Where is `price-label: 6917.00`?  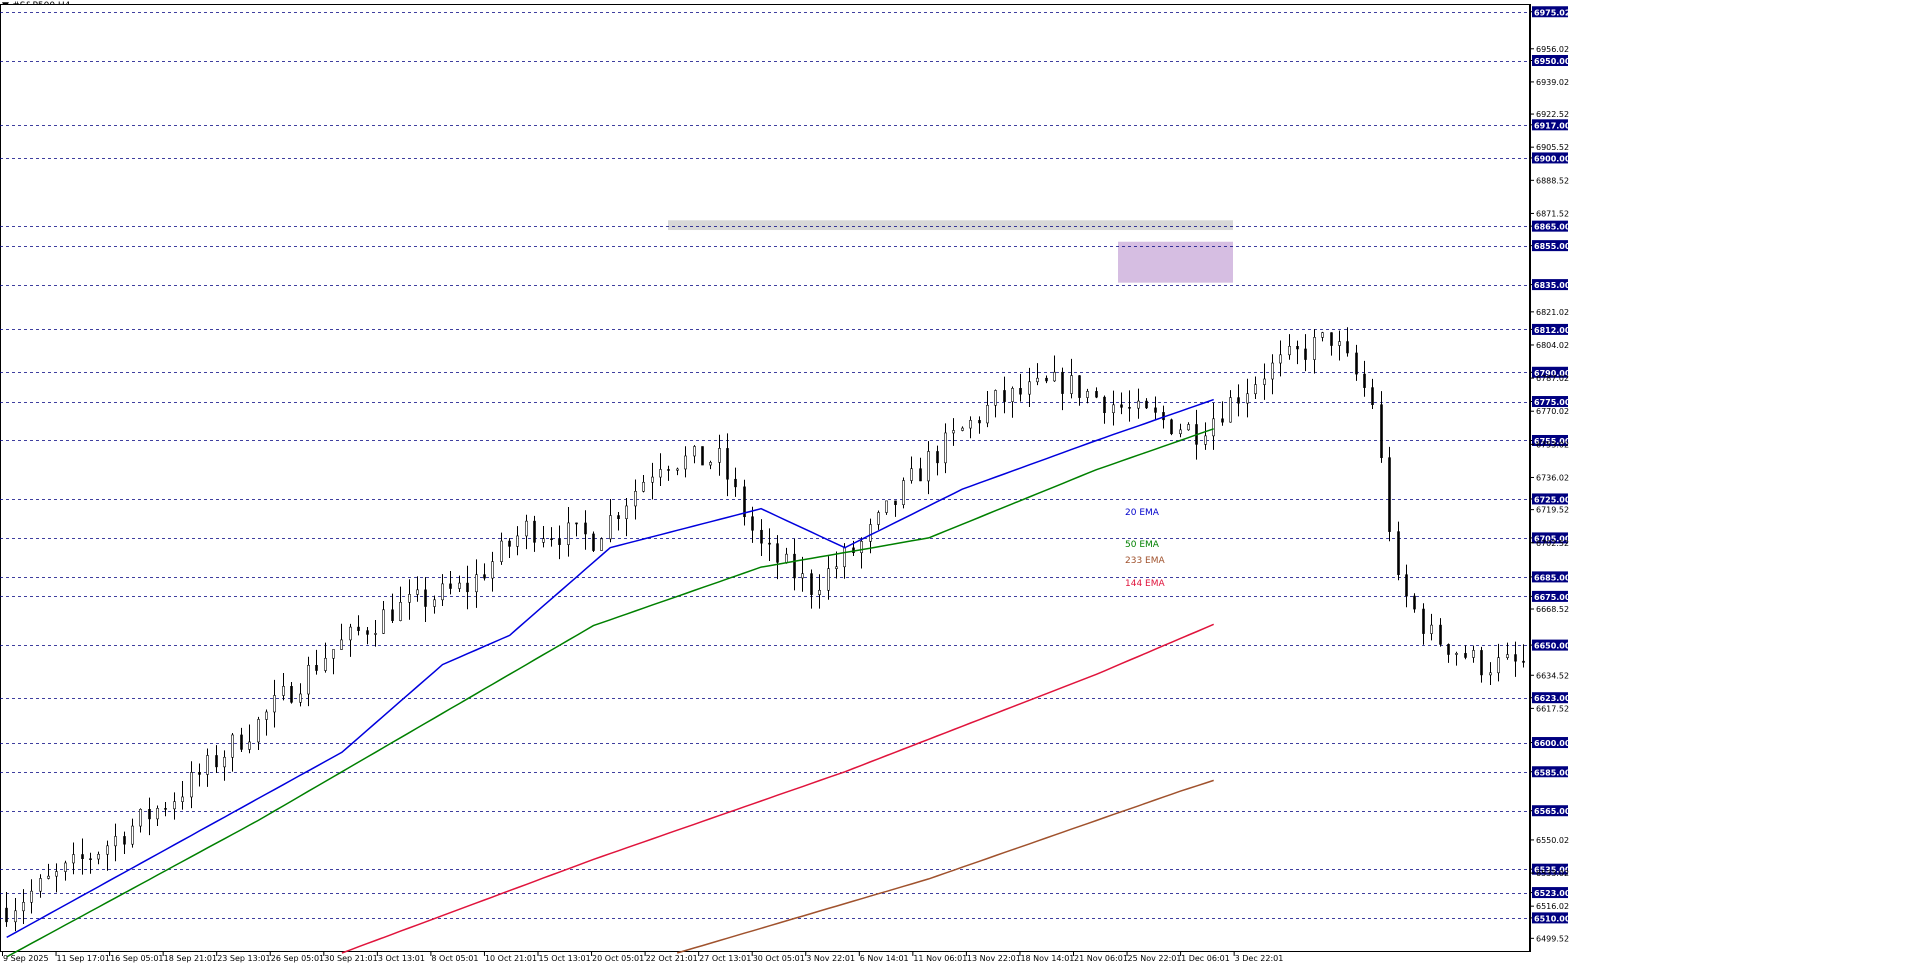
price-label: 6917.00 is located at coordinates (1552, 125).